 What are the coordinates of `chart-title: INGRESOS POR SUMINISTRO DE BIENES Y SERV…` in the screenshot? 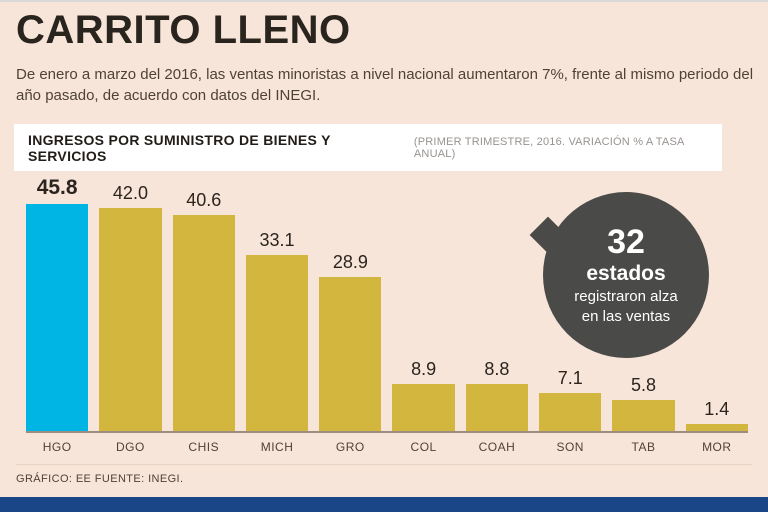 It's located at (179, 147).